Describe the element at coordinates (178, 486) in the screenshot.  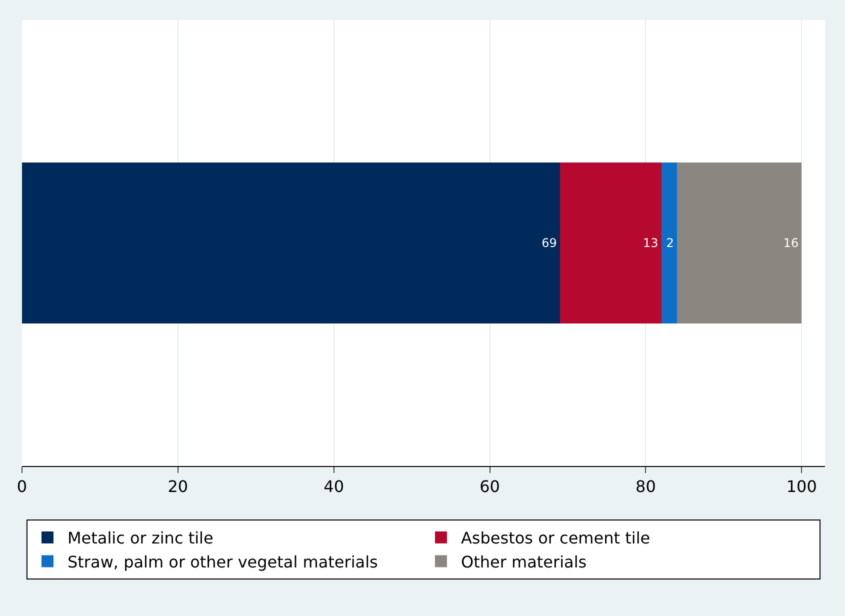
I see `x-tick-label: 20` at that location.